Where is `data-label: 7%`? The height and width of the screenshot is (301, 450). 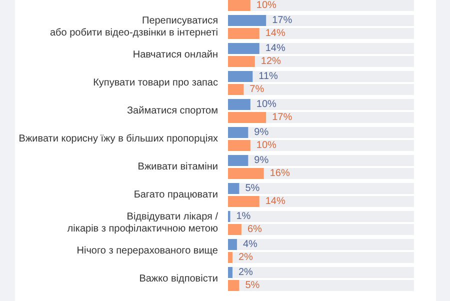
data-label: 7% is located at coordinates (257, 89).